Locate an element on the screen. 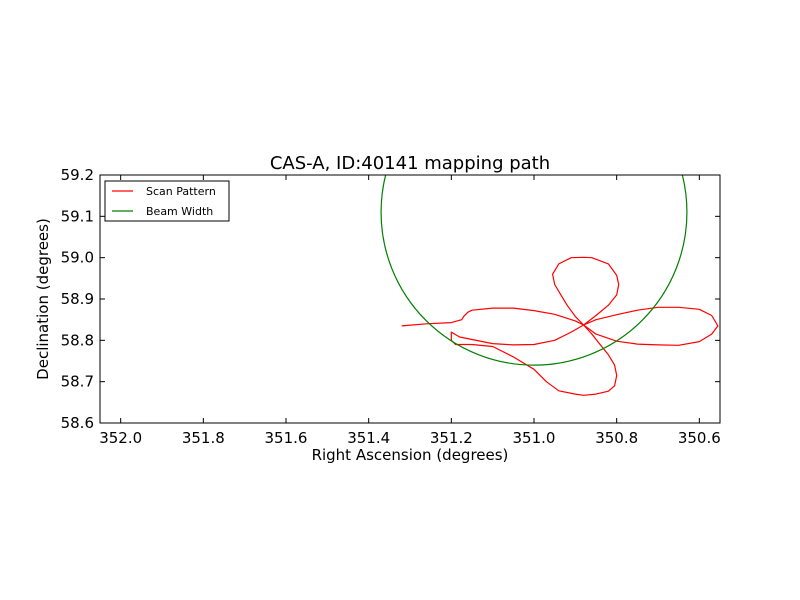  beam-width-circle is located at coordinates (534, 270).